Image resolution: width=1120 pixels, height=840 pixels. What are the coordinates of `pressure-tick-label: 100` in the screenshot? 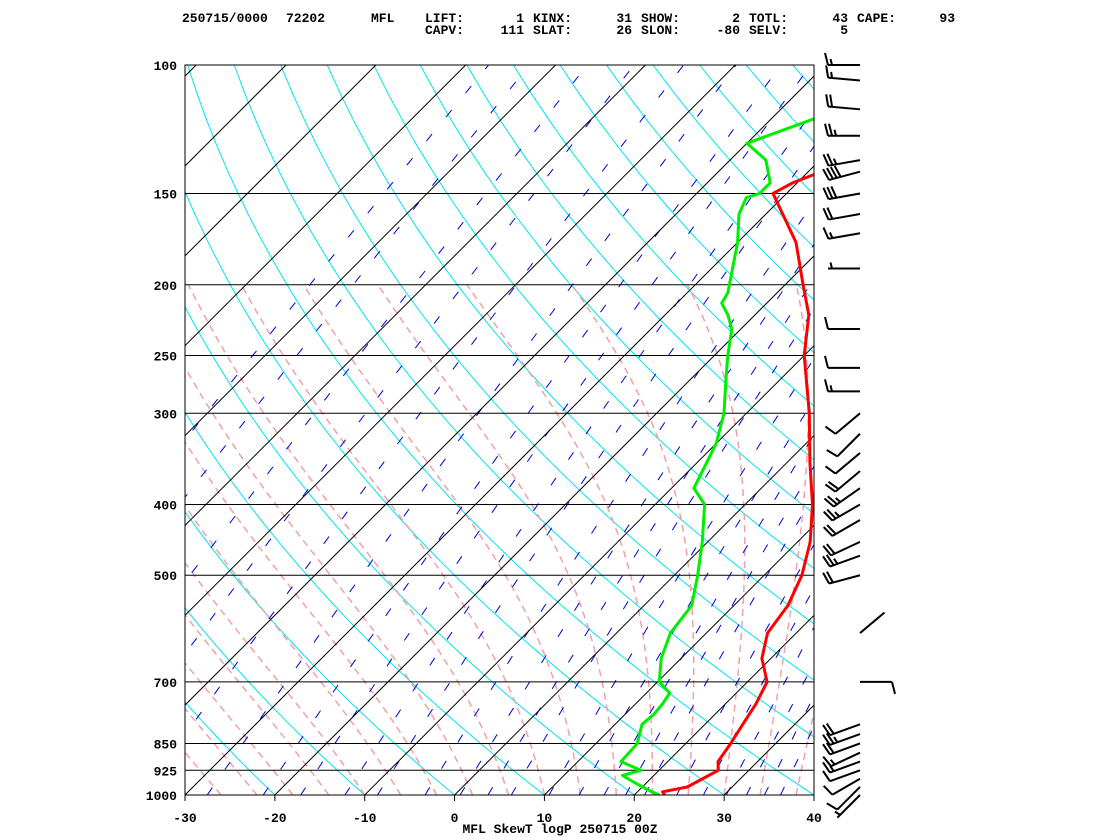 It's located at (166, 66).